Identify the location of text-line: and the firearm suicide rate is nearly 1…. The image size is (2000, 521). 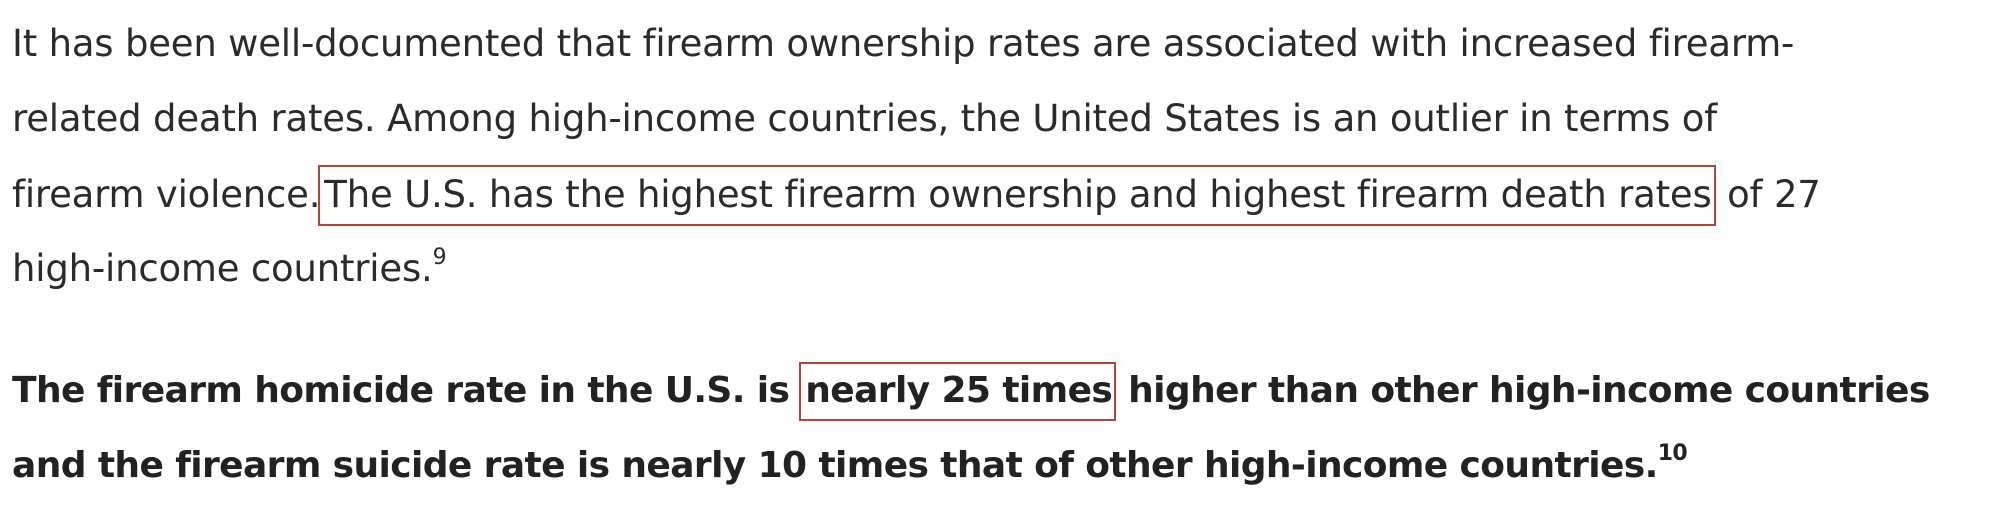
(850, 463).